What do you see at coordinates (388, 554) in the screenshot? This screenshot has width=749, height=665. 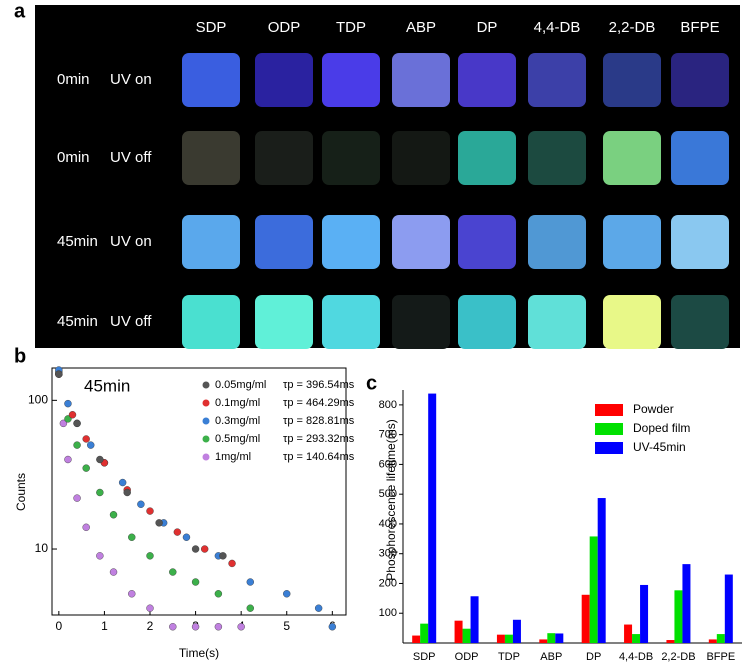 I see `y-tick-label: 300` at bounding box center [388, 554].